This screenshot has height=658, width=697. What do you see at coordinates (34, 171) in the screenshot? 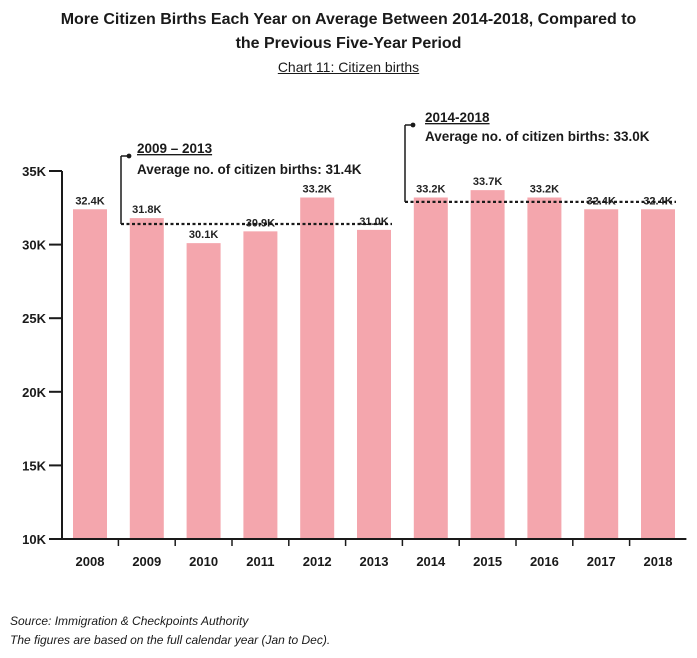
I see `y-tick-label-35K: 35K` at bounding box center [34, 171].